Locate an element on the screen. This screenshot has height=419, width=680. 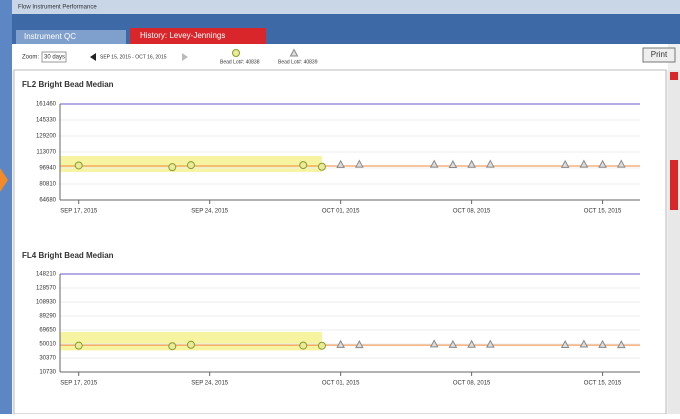
y-tick-label: 148210 is located at coordinates (46, 275).